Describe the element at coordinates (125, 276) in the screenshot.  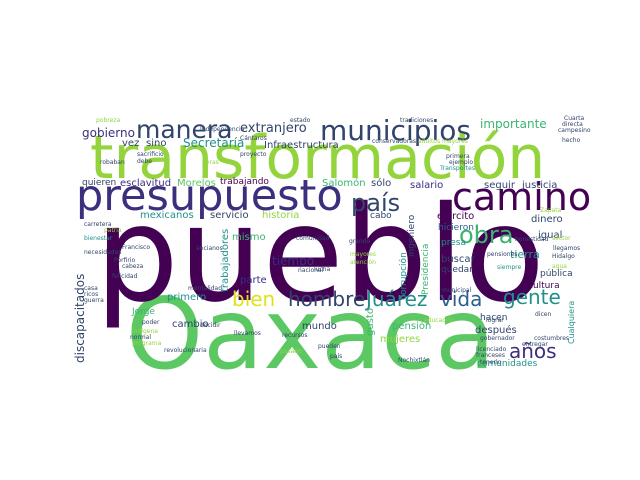
I see `word-felicidad: felicidad` at that location.